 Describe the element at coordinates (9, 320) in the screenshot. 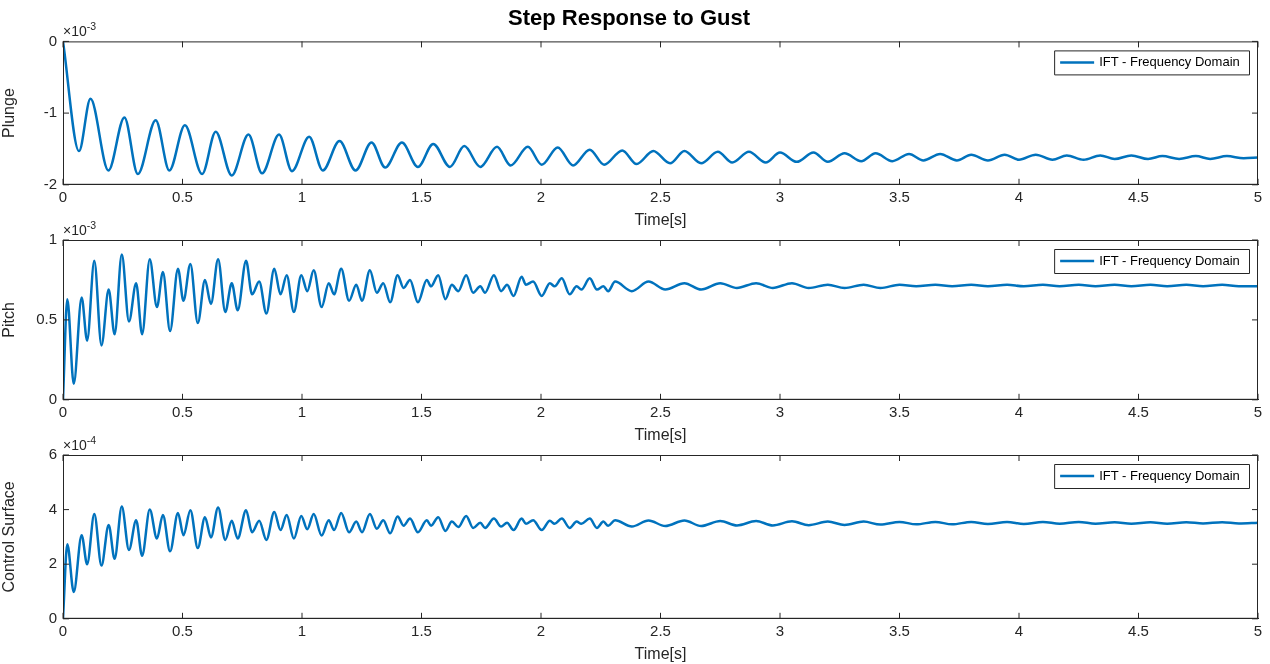

I see `y-axis-title: Pitch` at that location.